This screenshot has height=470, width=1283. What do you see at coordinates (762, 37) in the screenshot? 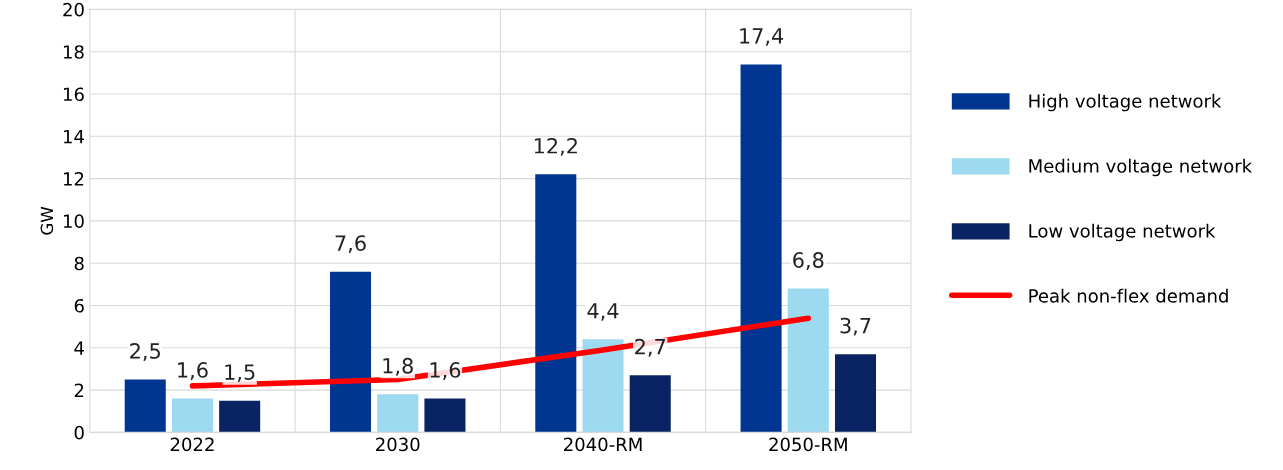
I see `data-label: 17,4` at bounding box center [762, 37].